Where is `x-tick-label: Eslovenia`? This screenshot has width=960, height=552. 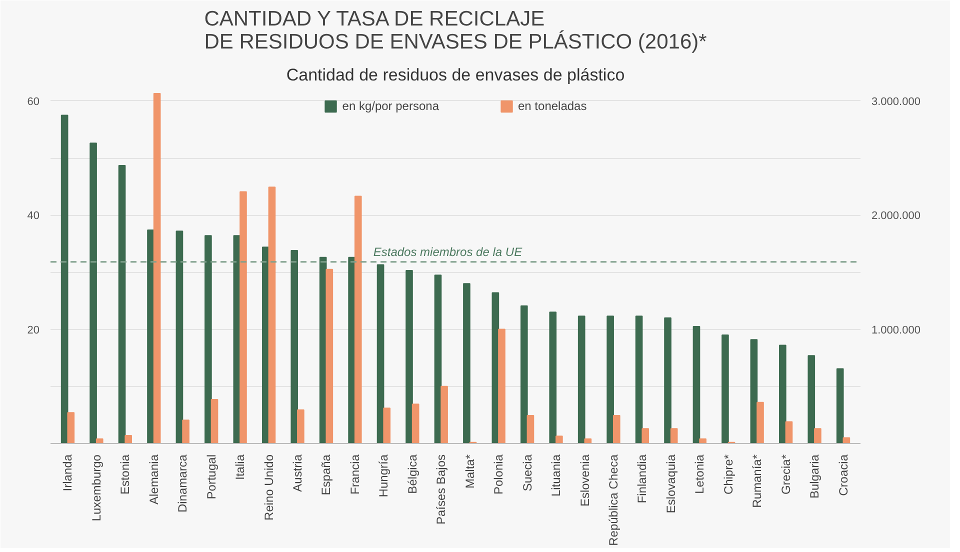 x-tick-label: Eslovenia is located at coordinates (585, 480).